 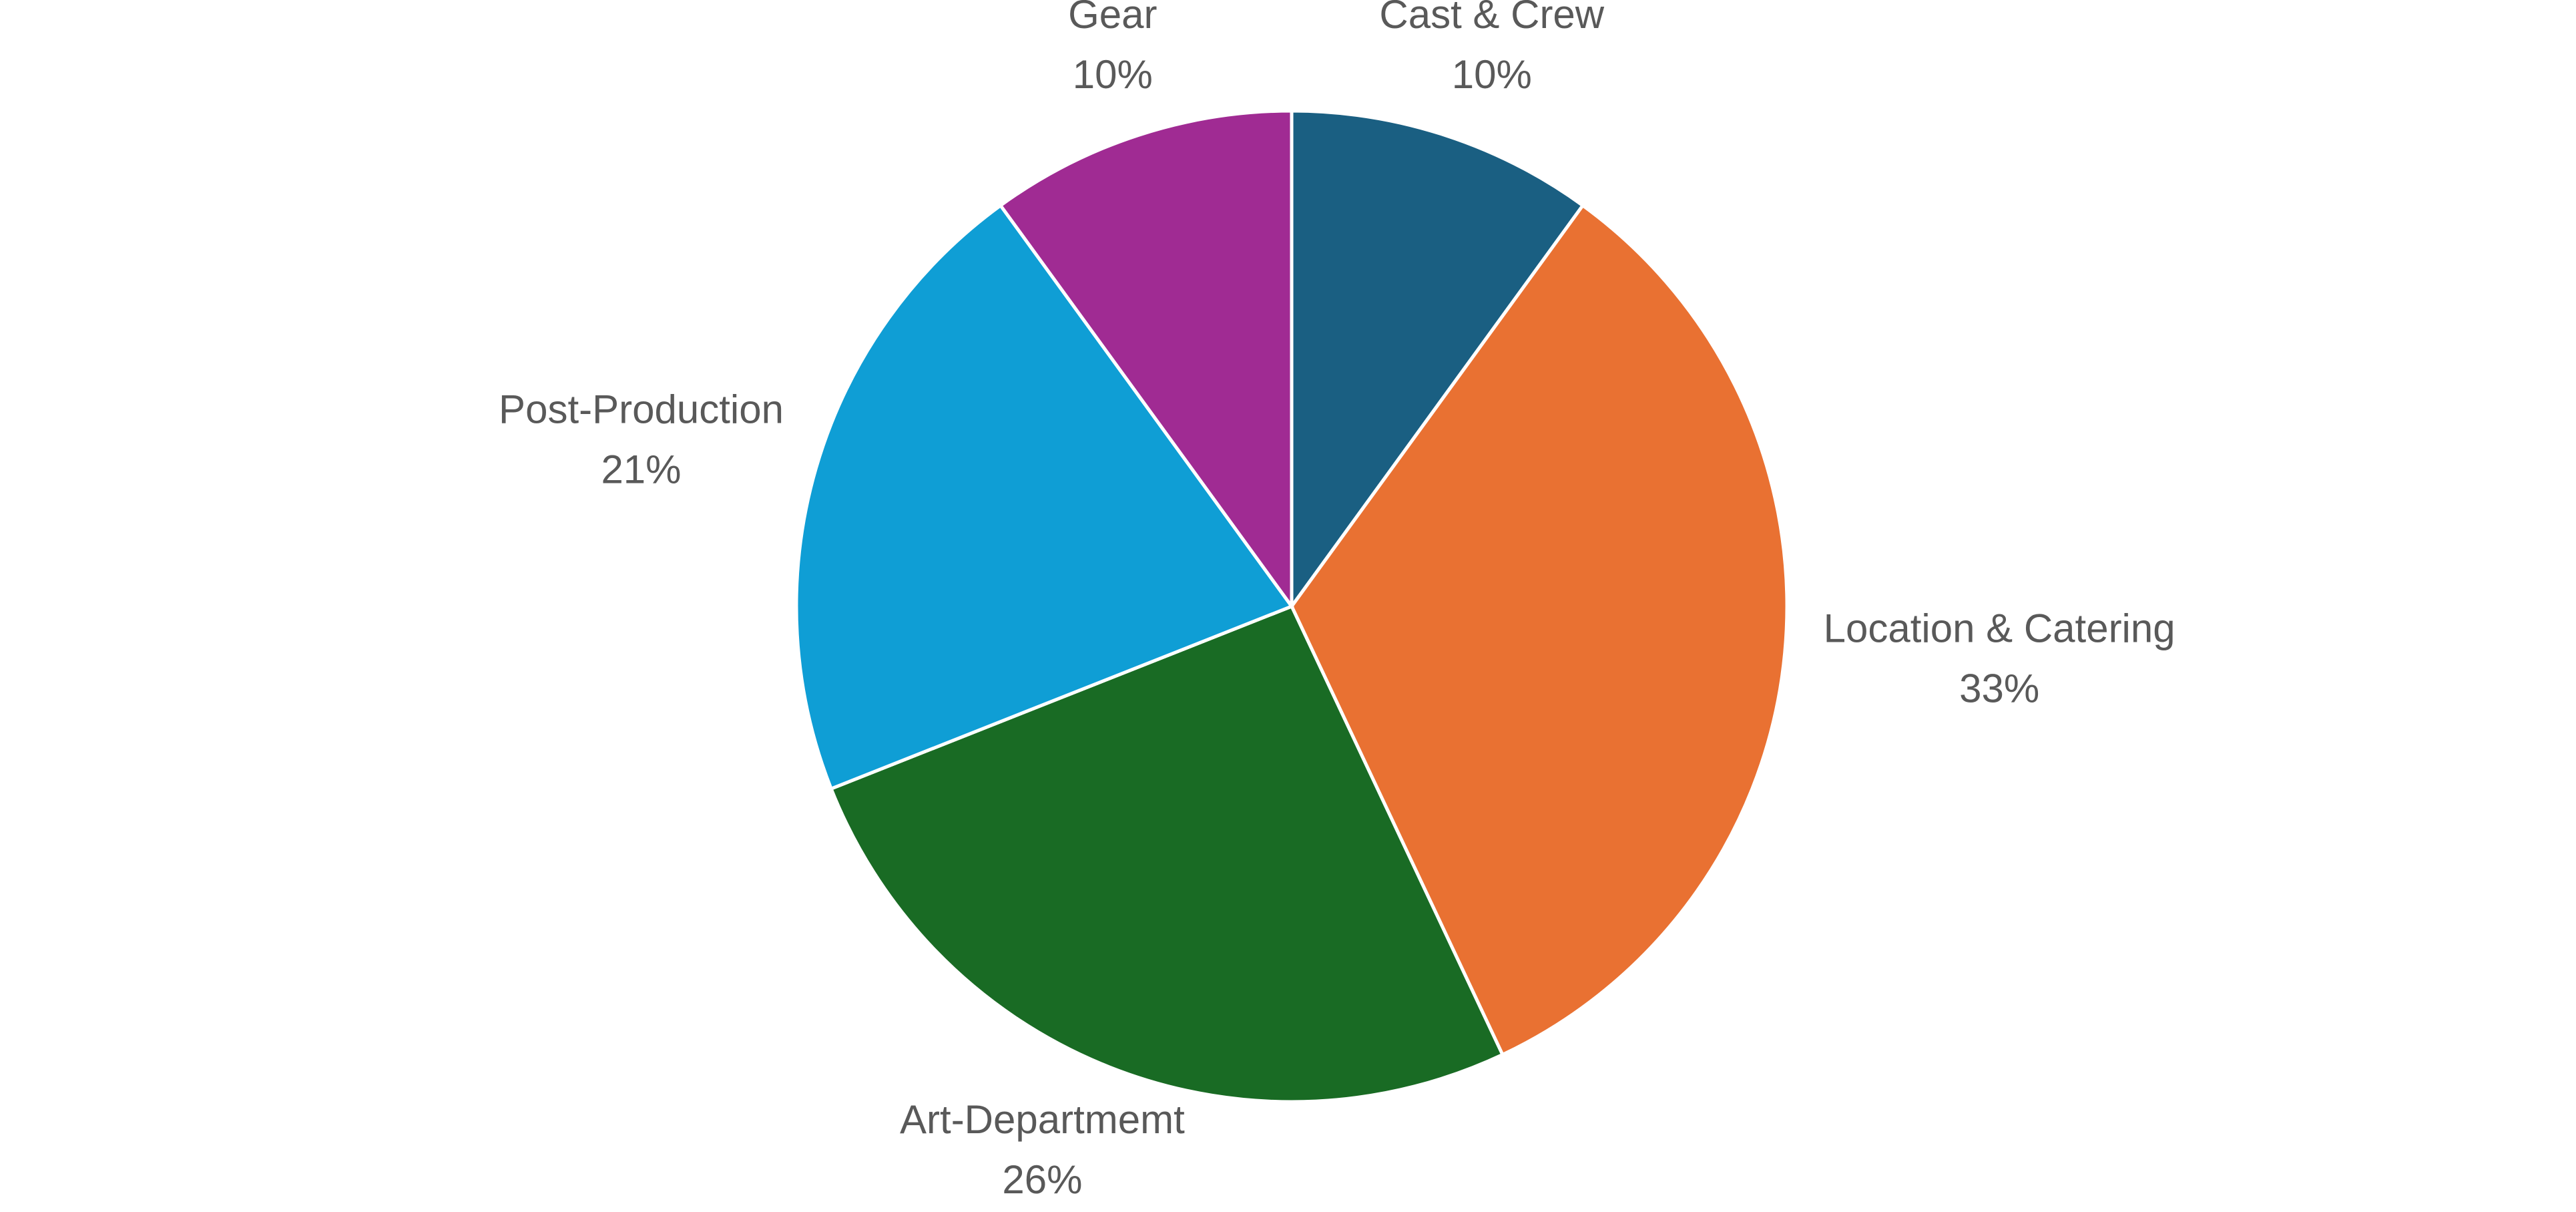 I want to click on label-category: Post-Production, so click(x=641, y=409).